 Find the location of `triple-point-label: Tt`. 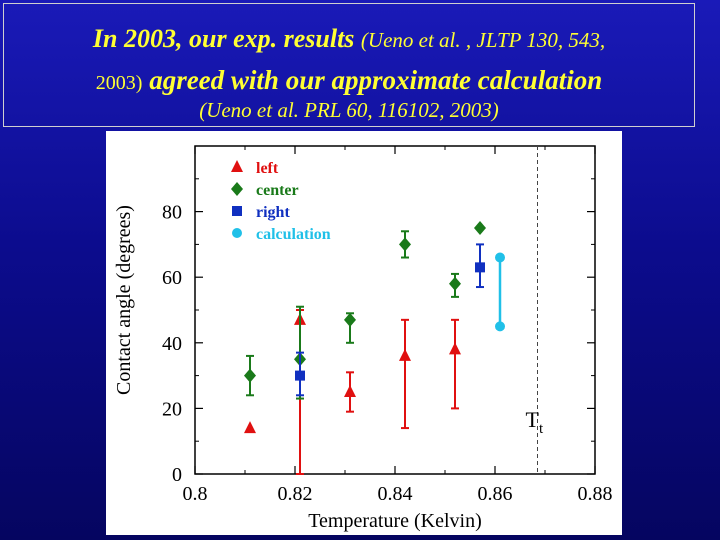

triple-point-label: Tt is located at coordinates (535, 422).